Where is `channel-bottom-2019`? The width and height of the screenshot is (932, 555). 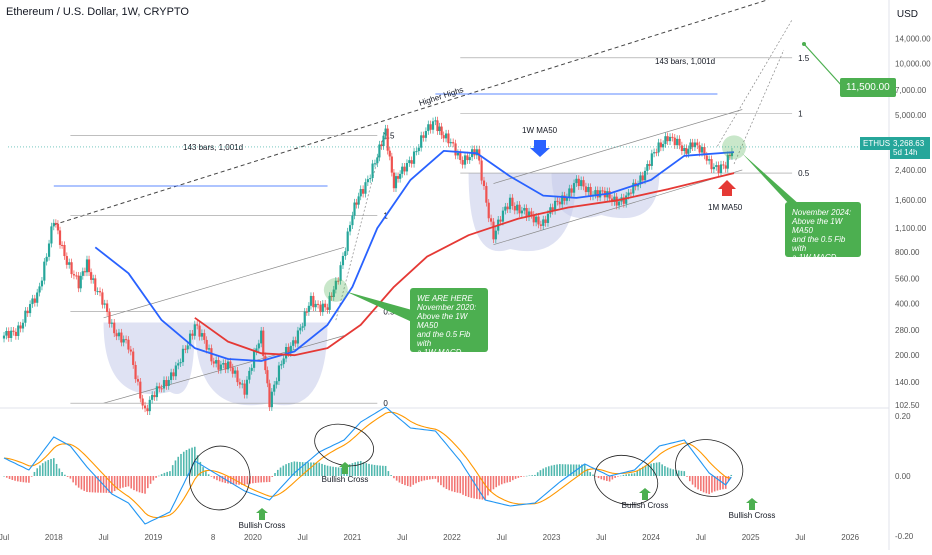 channel-bottom-2019 is located at coordinates (224, 369).